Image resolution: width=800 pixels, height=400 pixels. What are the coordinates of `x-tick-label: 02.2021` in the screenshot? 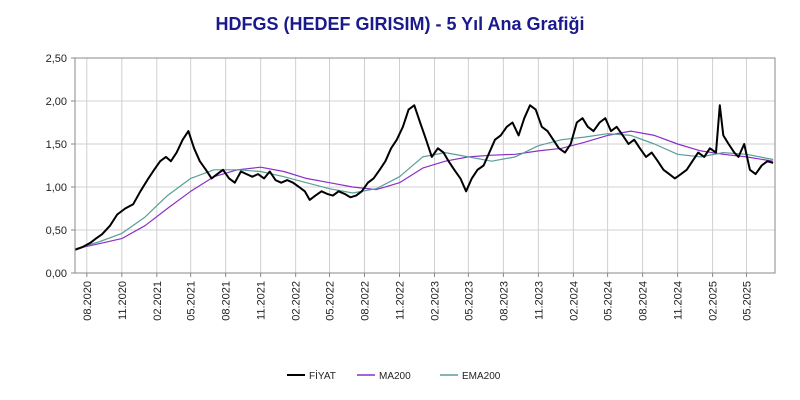 It's located at (158, 301).